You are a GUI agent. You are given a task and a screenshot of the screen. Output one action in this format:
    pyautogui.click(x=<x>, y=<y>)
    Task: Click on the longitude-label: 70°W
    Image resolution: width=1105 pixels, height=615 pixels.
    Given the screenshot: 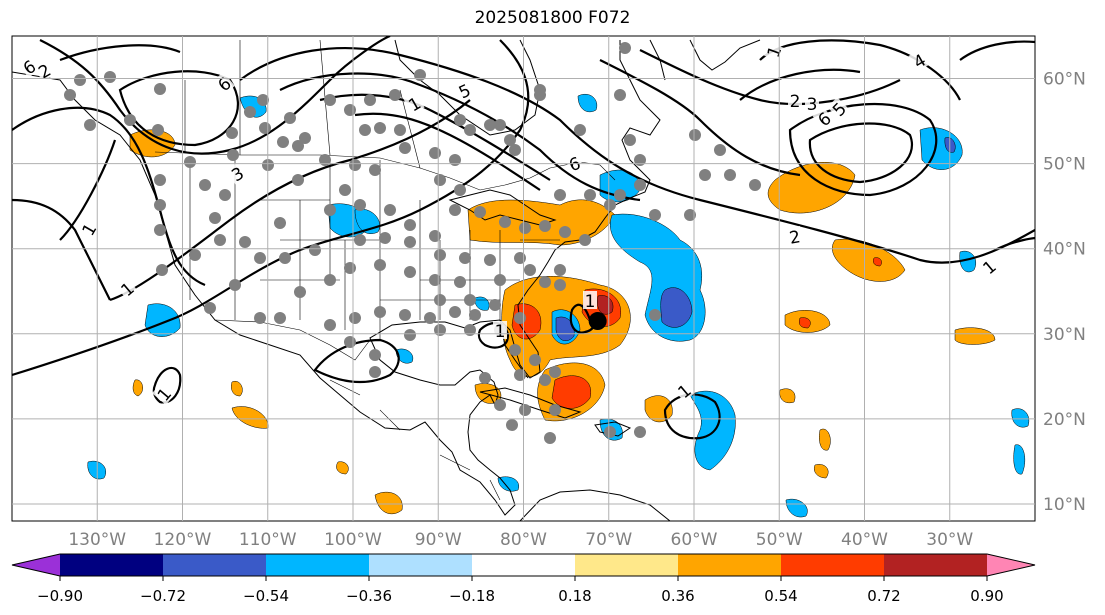 What is the action you would take?
    pyautogui.click(x=608, y=540)
    